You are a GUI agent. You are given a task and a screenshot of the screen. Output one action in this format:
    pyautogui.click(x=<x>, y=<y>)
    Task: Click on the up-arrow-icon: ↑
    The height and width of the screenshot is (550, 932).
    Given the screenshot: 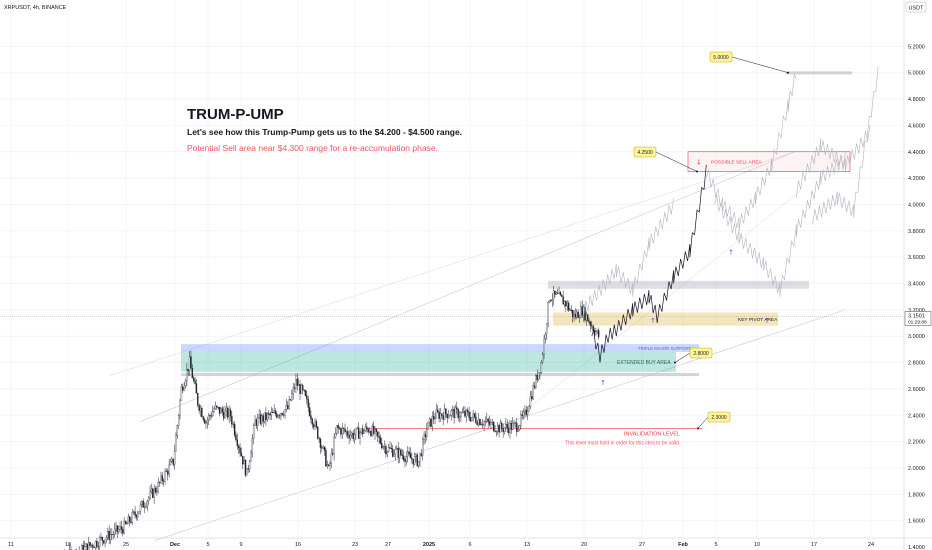 What is the action you would take?
    pyautogui.click(x=731, y=253)
    